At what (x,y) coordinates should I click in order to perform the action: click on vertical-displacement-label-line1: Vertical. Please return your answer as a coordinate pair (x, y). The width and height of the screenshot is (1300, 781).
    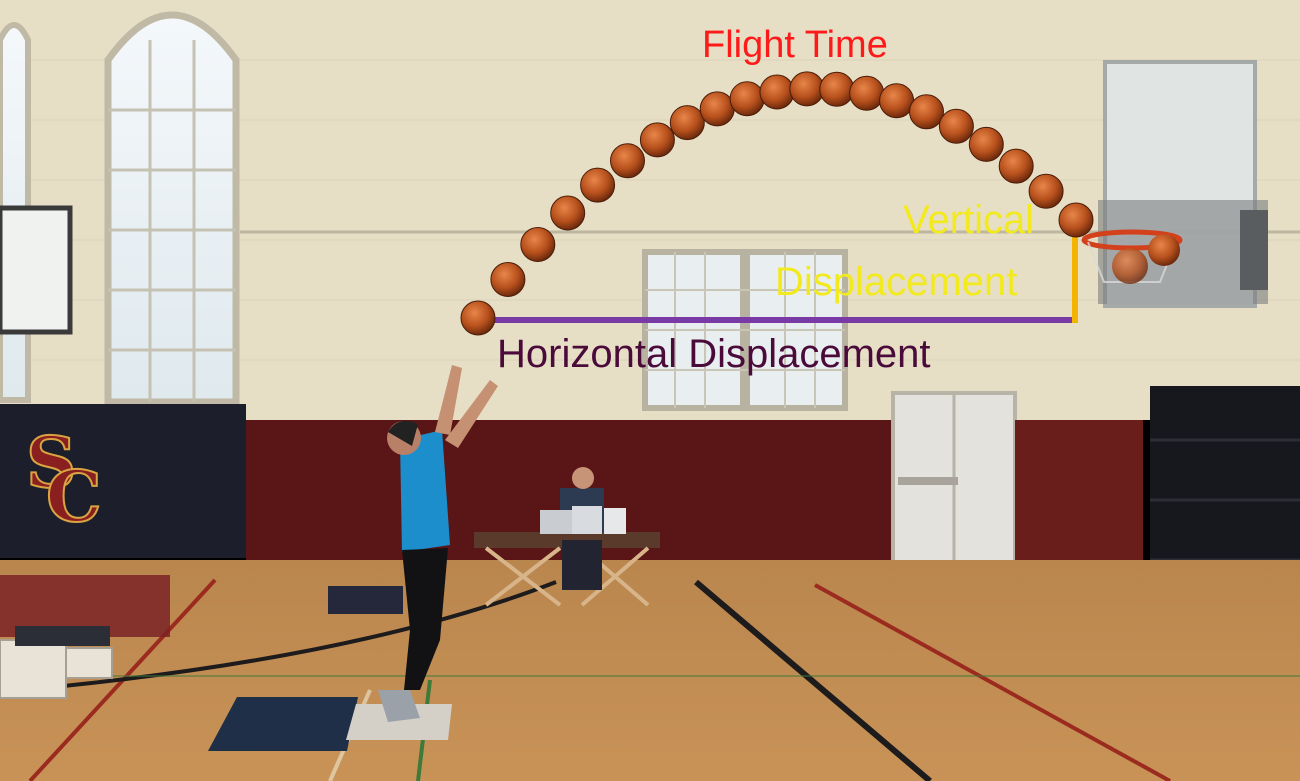
    Looking at the image, I should click on (969, 220).